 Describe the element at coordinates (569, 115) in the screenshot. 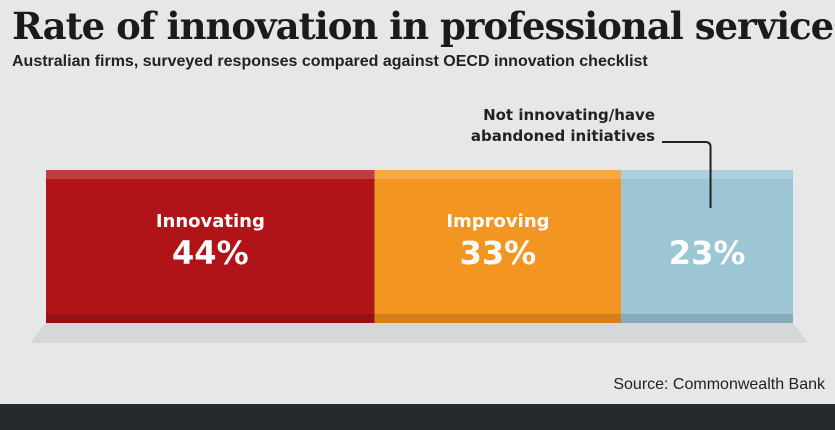

I see `annotation-line: Not innovating/have` at that location.